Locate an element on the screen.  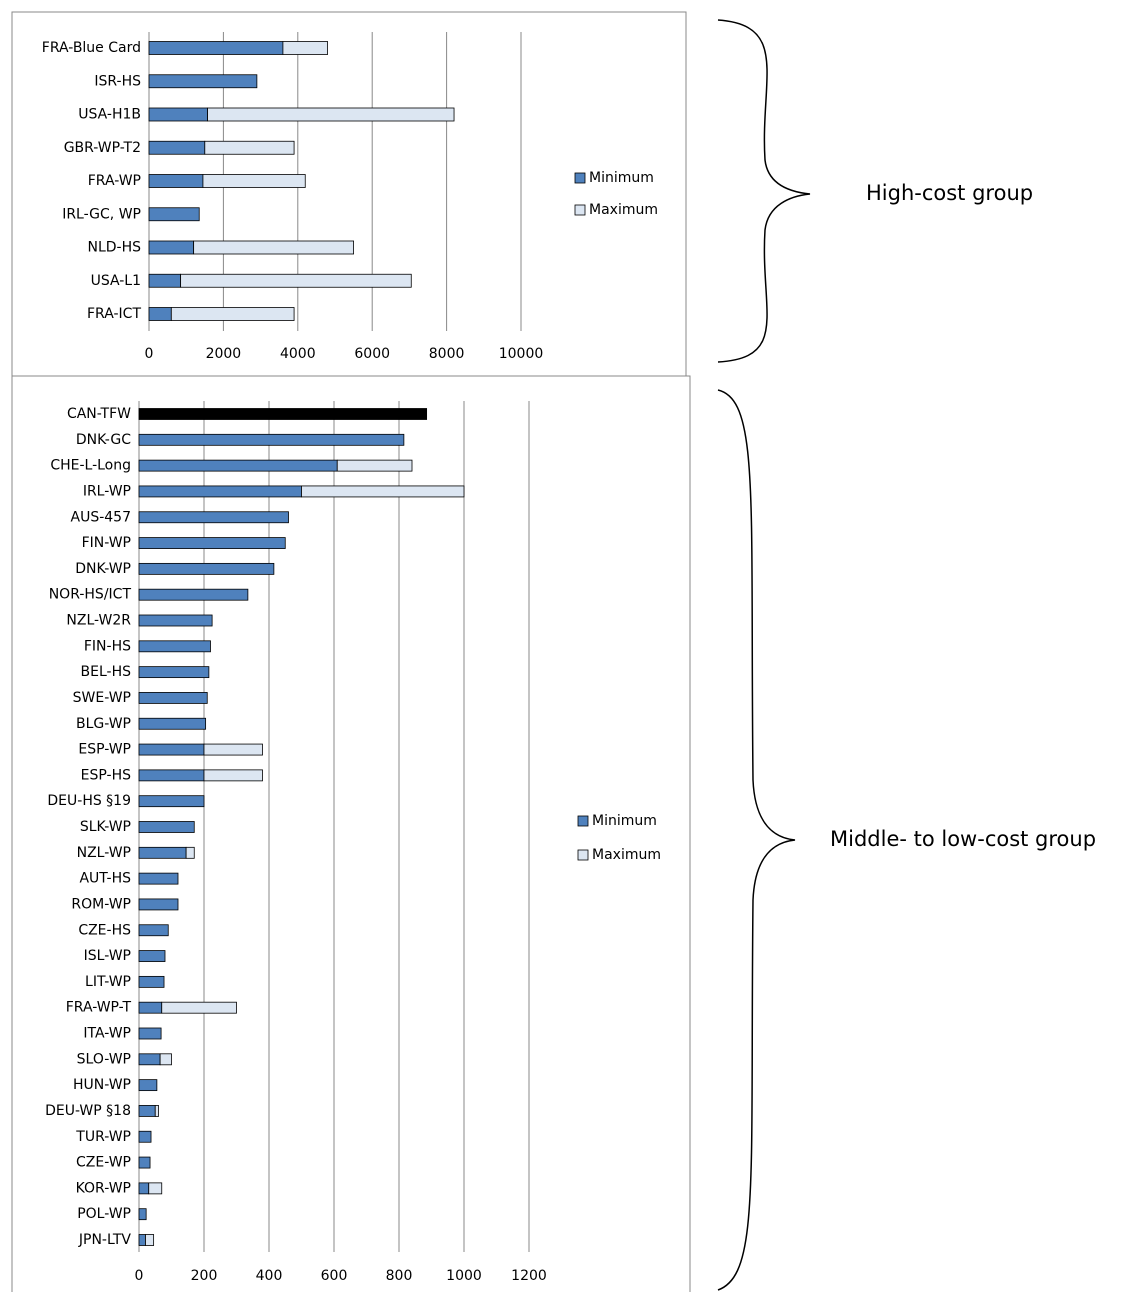
x-tick-label: 4000 is located at coordinates (298, 354).